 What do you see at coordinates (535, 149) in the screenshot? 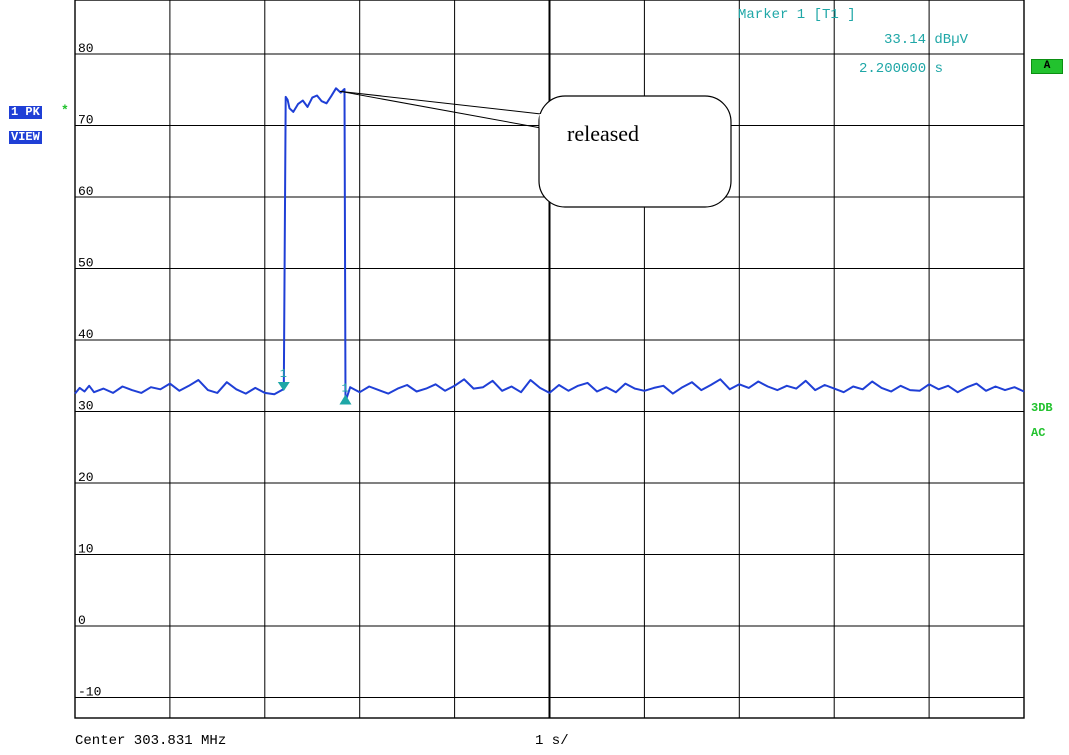
I see `callout: released` at bounding box center [535, 149].